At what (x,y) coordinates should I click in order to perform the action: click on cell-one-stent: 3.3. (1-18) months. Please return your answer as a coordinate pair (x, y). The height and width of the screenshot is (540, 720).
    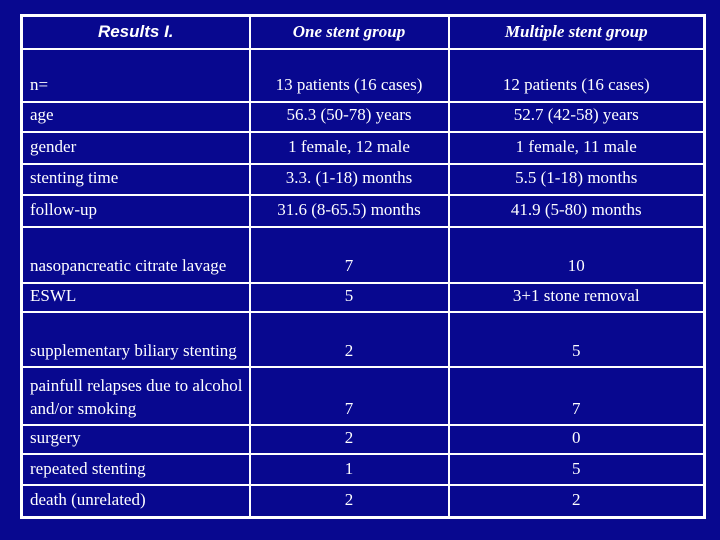
    Looking at the image, I should click on (349, 179).